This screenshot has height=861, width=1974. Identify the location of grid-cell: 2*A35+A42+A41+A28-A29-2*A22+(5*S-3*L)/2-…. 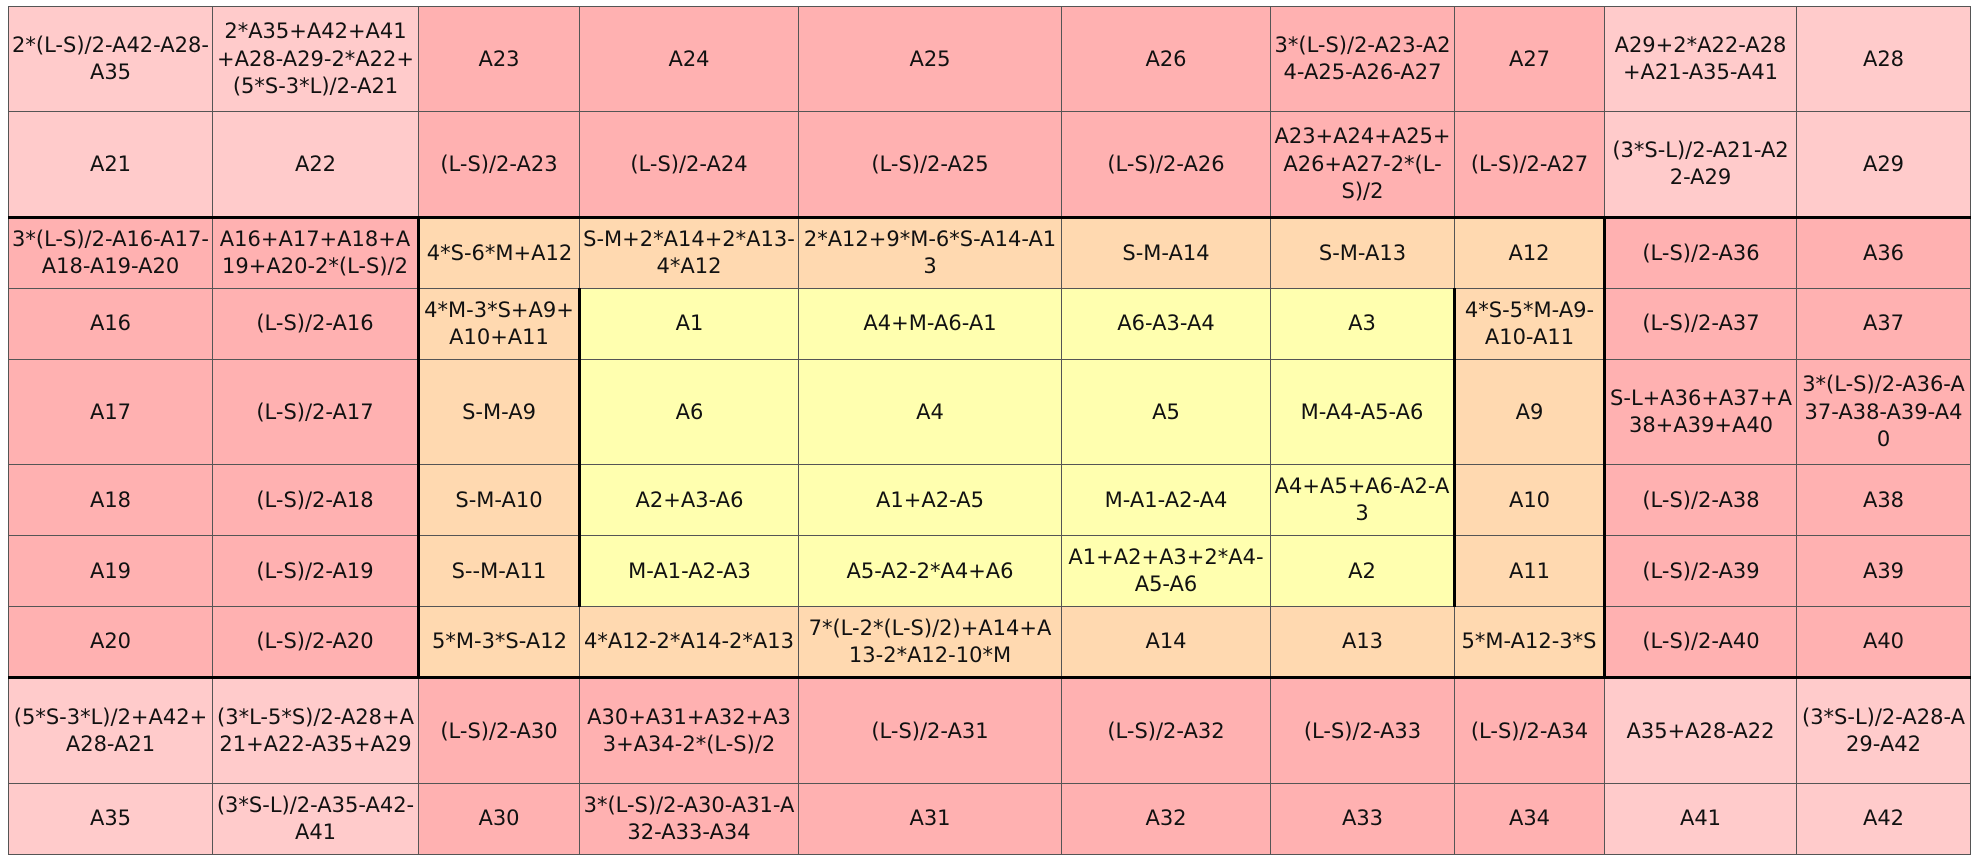
(315, 59).